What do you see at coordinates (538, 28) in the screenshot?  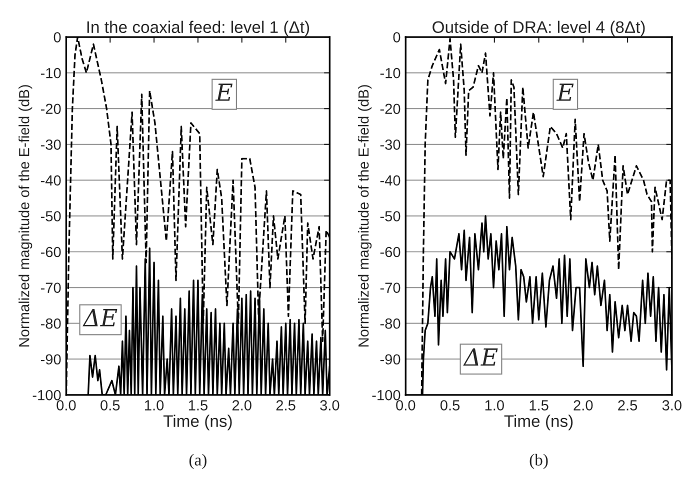 I see `chart-title: Outside of DRA: level 4 (8Δt)` at bounding box center [538, 28].